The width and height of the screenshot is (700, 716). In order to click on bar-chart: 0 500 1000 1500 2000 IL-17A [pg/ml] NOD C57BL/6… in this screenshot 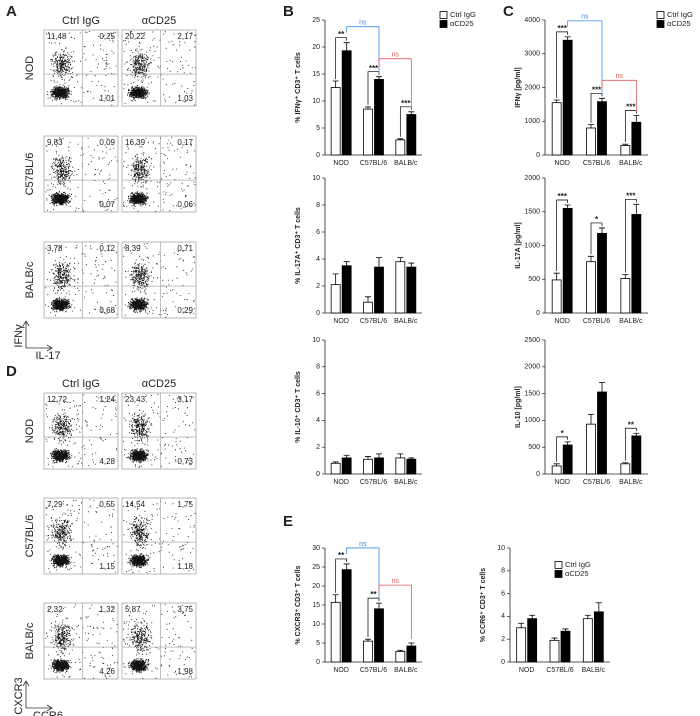, I will do `click(581, 250)`.